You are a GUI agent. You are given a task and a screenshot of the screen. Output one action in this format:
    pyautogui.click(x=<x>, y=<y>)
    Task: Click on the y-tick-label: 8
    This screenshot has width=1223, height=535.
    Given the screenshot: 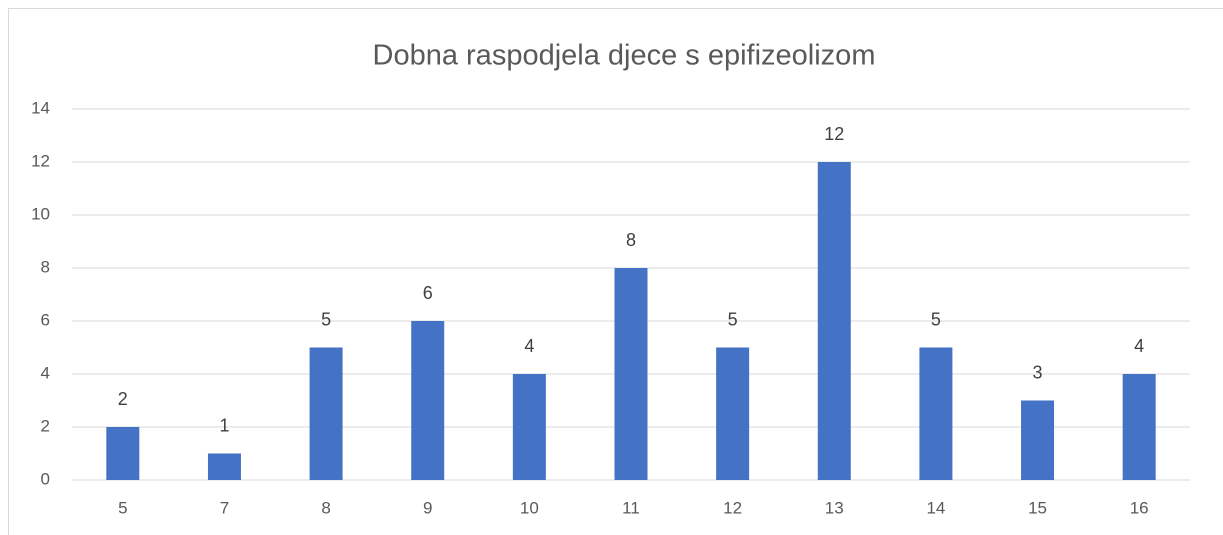 What is the action you would take?
    pyautogui.click(x=45, y=266)
    